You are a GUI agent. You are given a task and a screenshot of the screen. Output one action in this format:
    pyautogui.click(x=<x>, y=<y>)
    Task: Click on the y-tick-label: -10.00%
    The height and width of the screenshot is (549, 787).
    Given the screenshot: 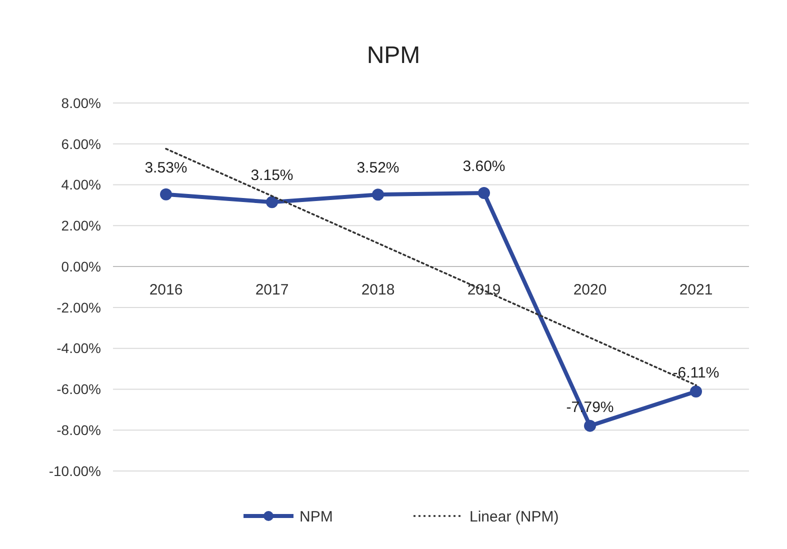 What is the action you would take?
    pyautogui.click(x=74, y=470)
    